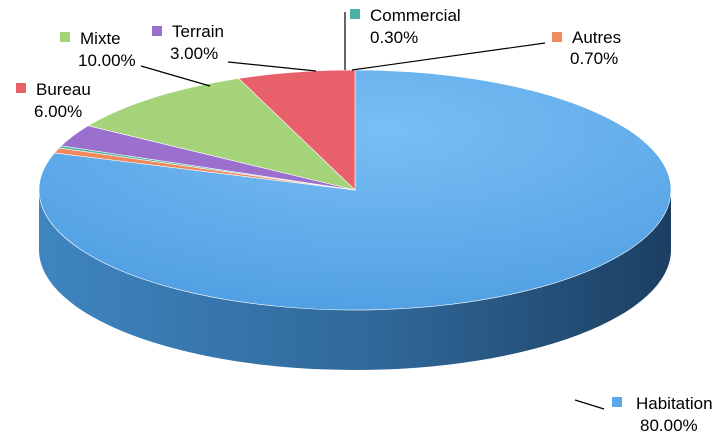 This screenshot has height=448, width=728. What do you see at coordinates (222, 134) in the screenshot?
I see `pie-slice-mixte` at bounding box center [222, 134].